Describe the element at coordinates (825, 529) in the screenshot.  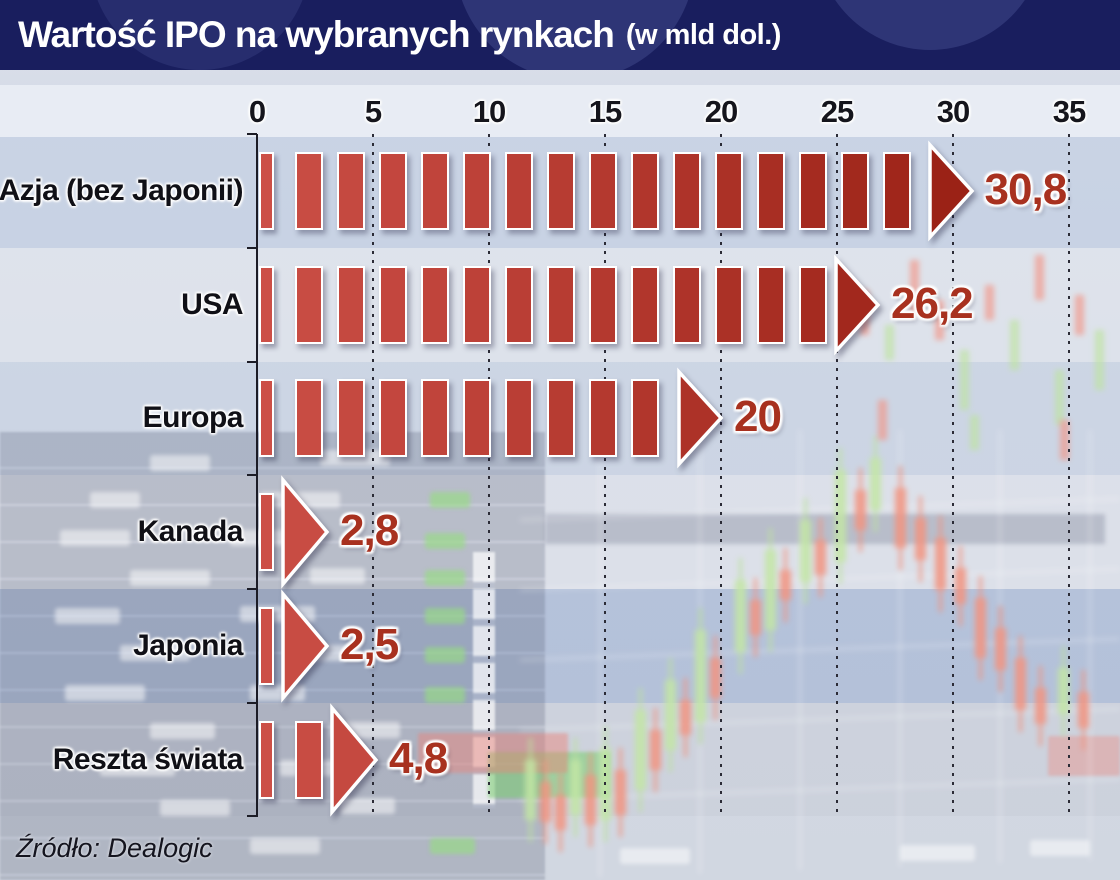
I see `background-toolbar` at that location.